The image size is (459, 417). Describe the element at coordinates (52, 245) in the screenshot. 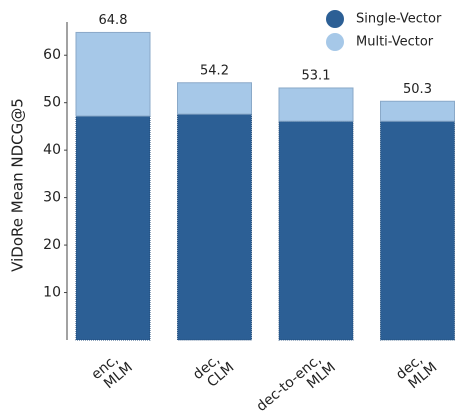

I see `y-tick-label: 20` at that location.